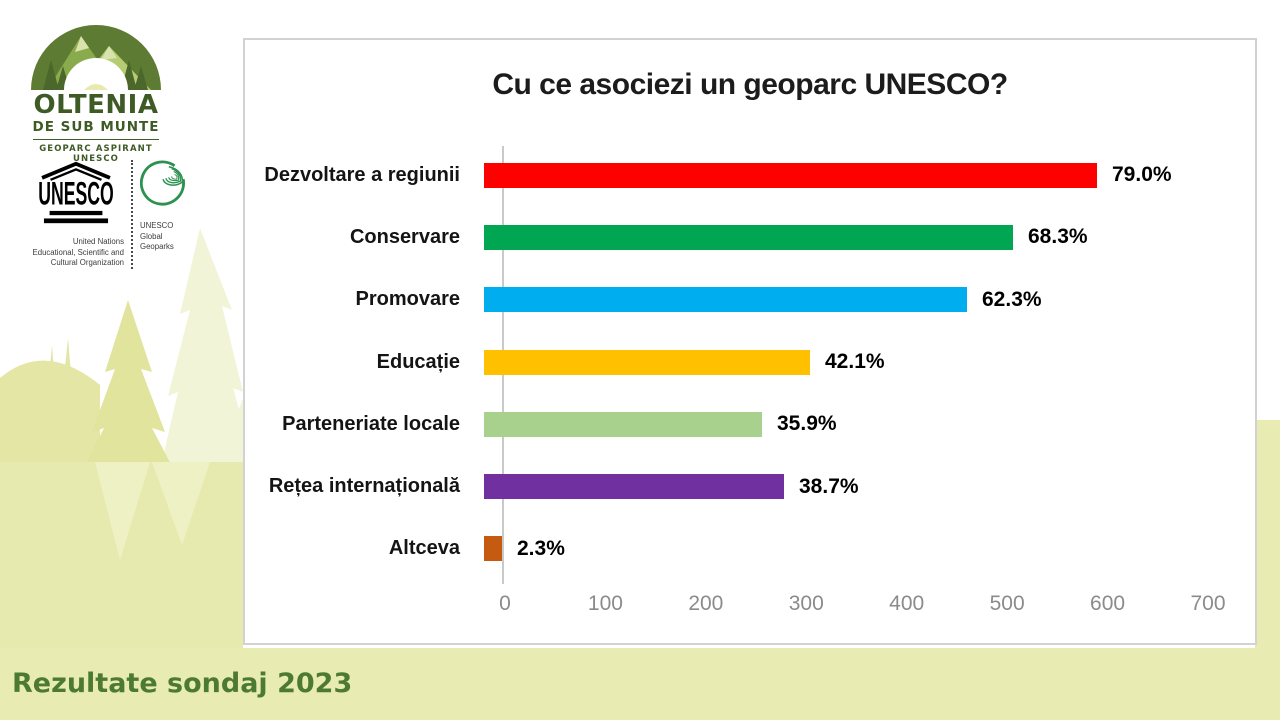  I want to click on unesco-temple-label: UNESCO, so click(75, 192).